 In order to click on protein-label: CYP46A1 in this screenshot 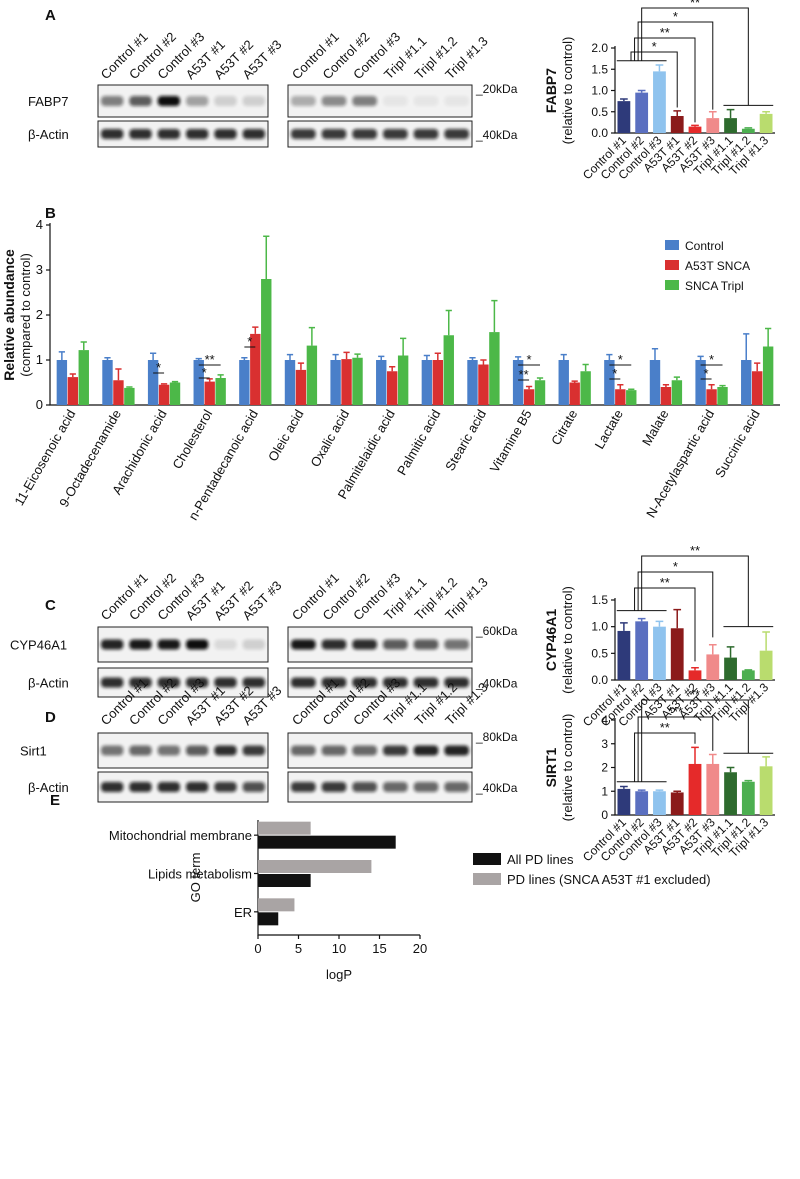, I will do `click(38, 645)`.